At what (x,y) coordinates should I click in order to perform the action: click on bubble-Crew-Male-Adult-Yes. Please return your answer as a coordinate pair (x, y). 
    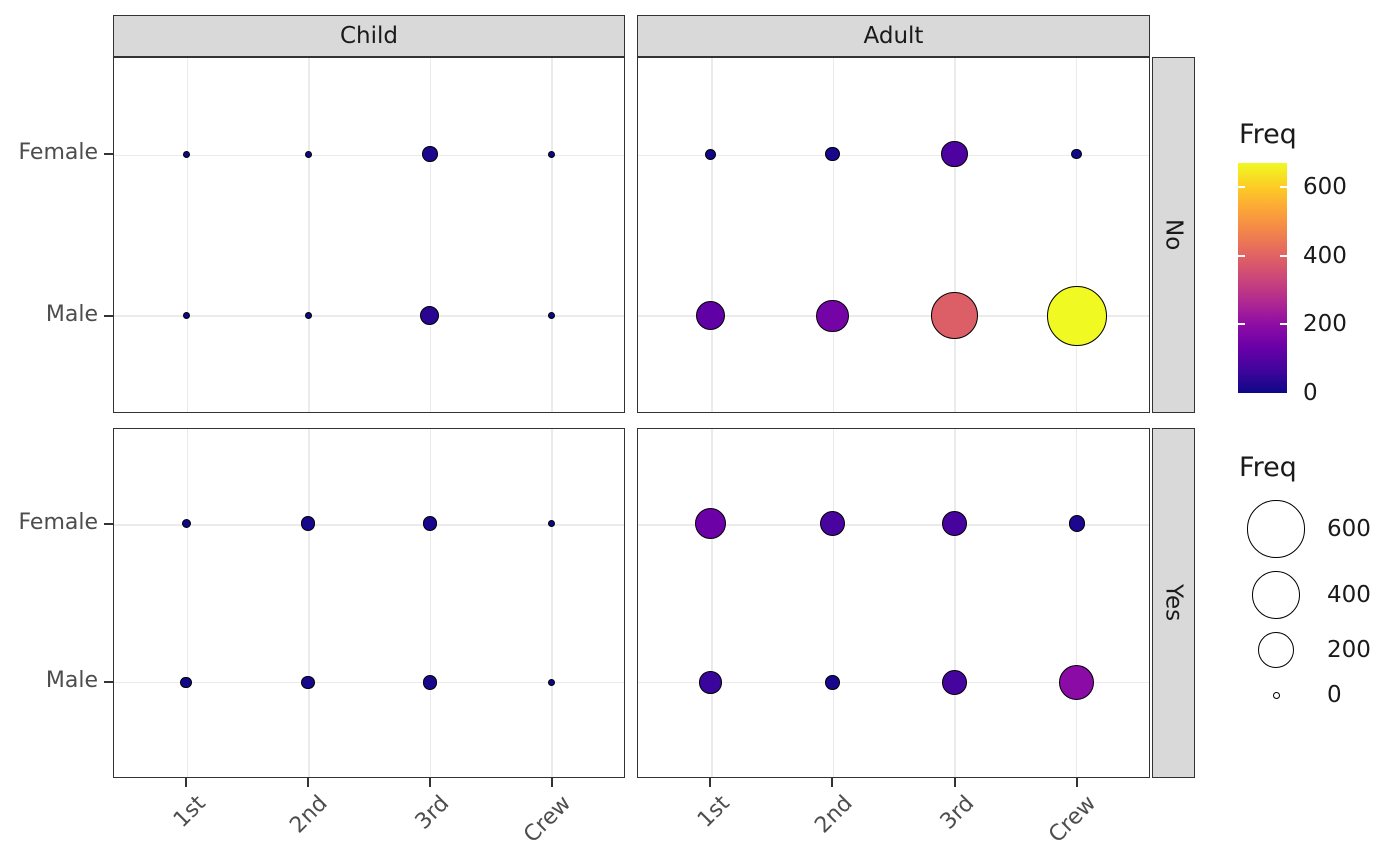
    Looking at the image, I should click on (1076, 682).